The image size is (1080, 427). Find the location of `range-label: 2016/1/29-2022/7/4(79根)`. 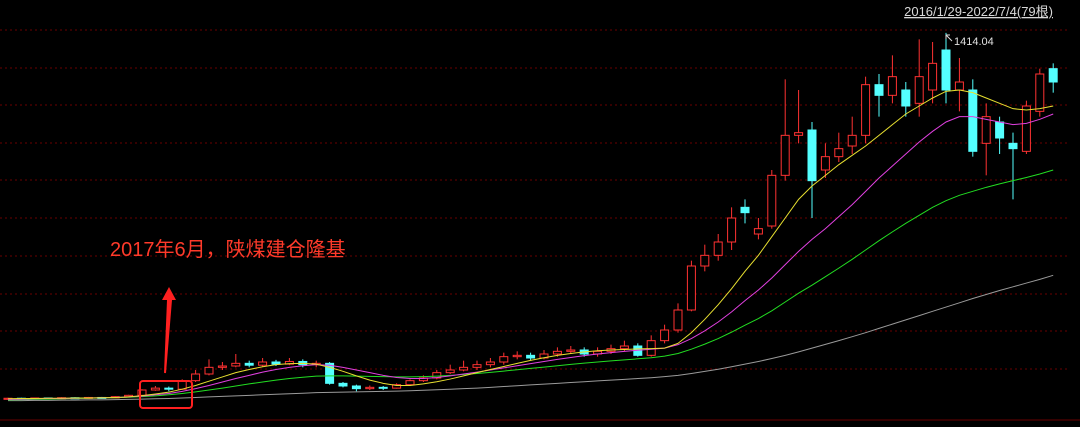

range-label: 2016/1/29-2022/7/4(79根) is located at coordinates (978, 11).